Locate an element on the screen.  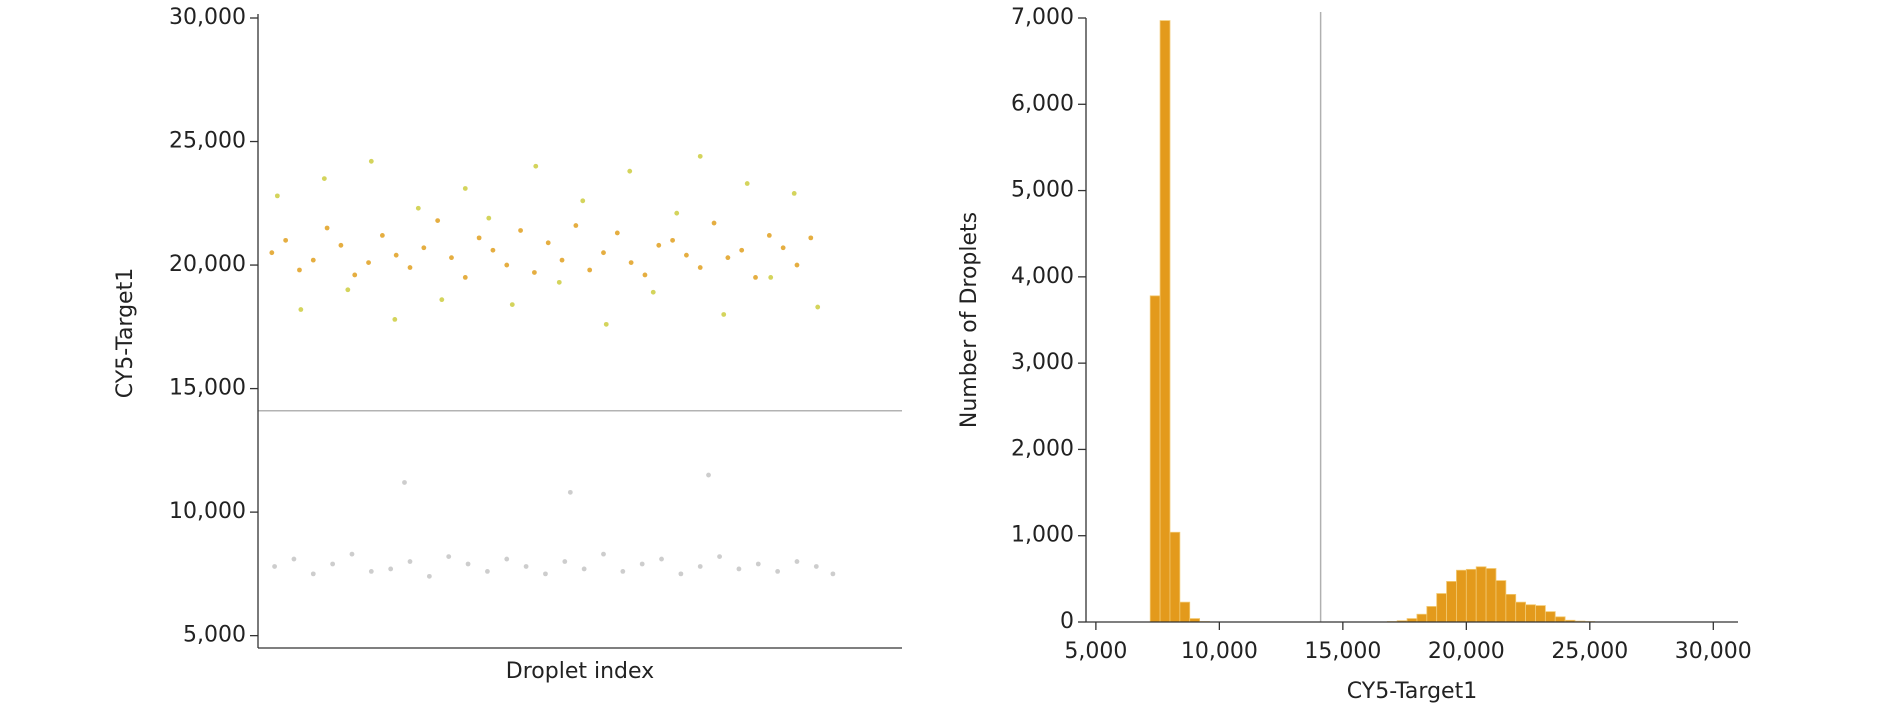
y-tick-label: 4,000 is located at coordinates (1042, 276).